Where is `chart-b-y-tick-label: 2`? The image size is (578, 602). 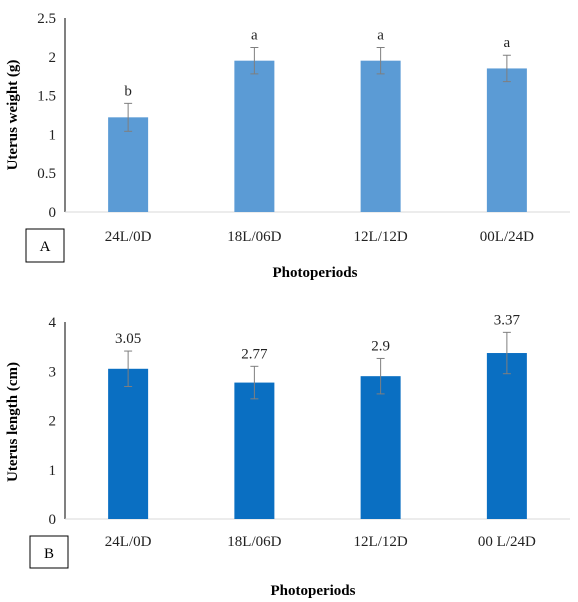 chart-b-y-tick-label: 2 is located at coordinates (53, 422).